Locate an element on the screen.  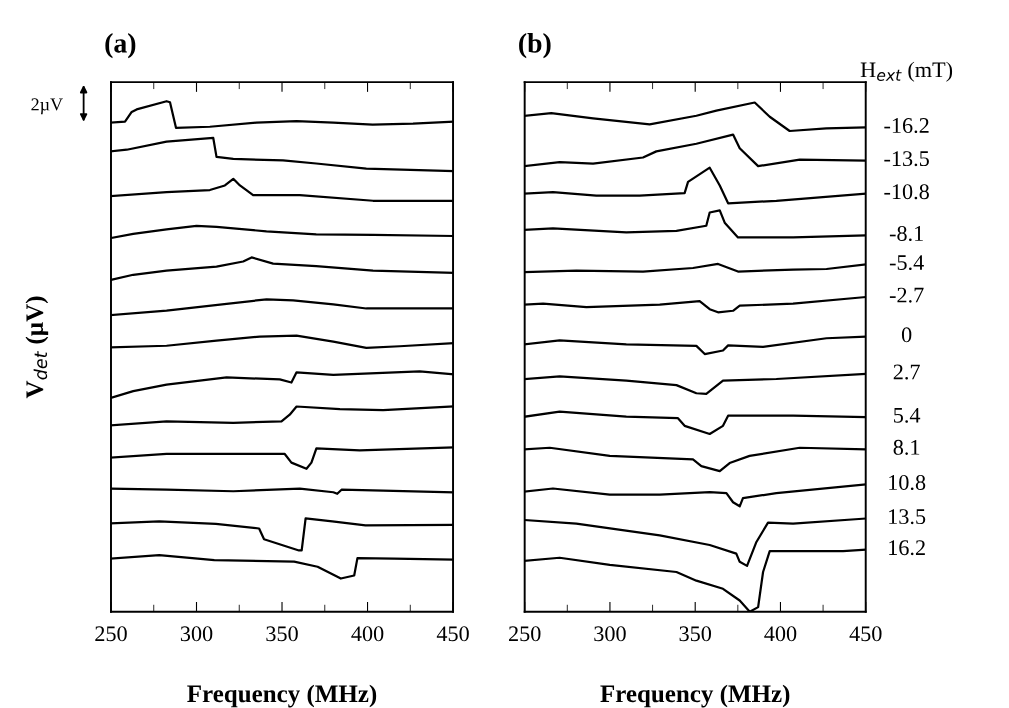
series-label: -13.5 is located at coordinates (906, 159).